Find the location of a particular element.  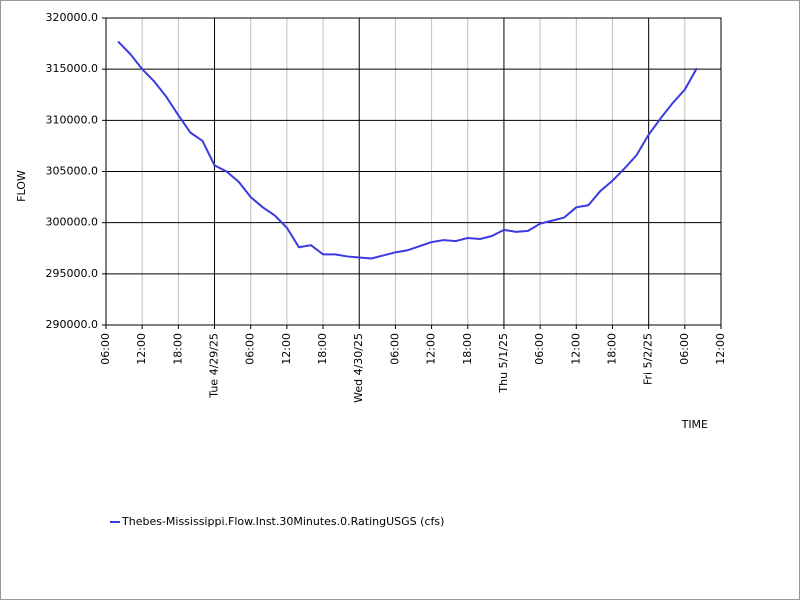

y-tick-label: 305000.0 is located at coordinates (72, 171).